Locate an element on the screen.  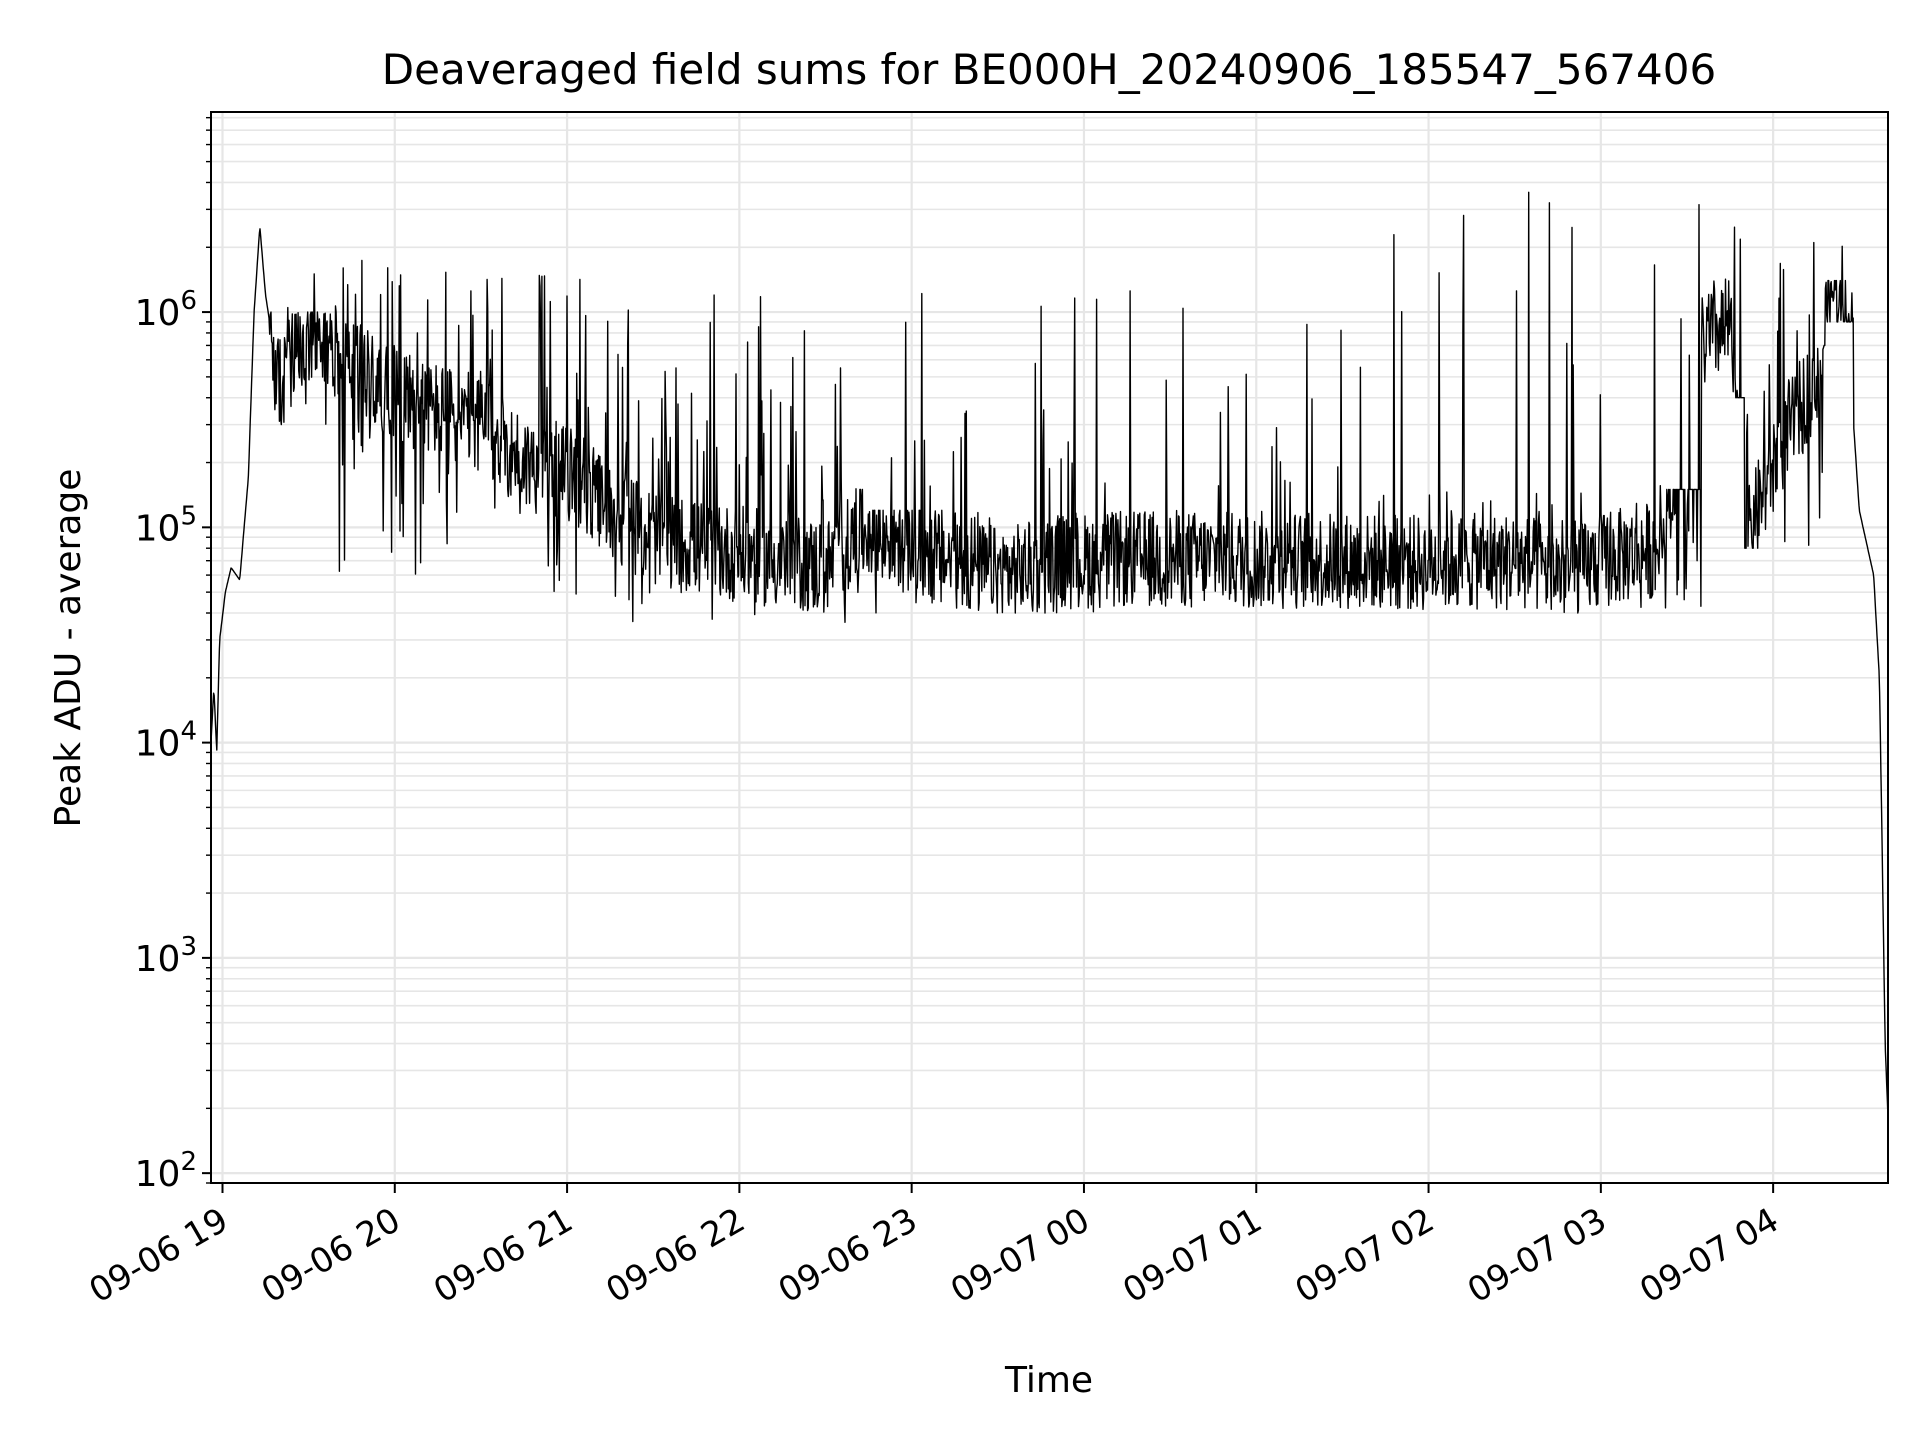
y-tick-label-exponent: 2 is located at coordinates (188, 1162).